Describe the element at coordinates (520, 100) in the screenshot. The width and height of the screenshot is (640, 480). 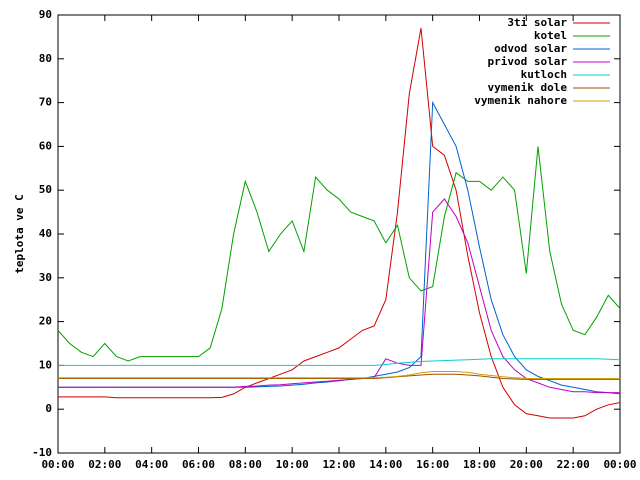
I see `legend-label: vymenik nahore` at that location.